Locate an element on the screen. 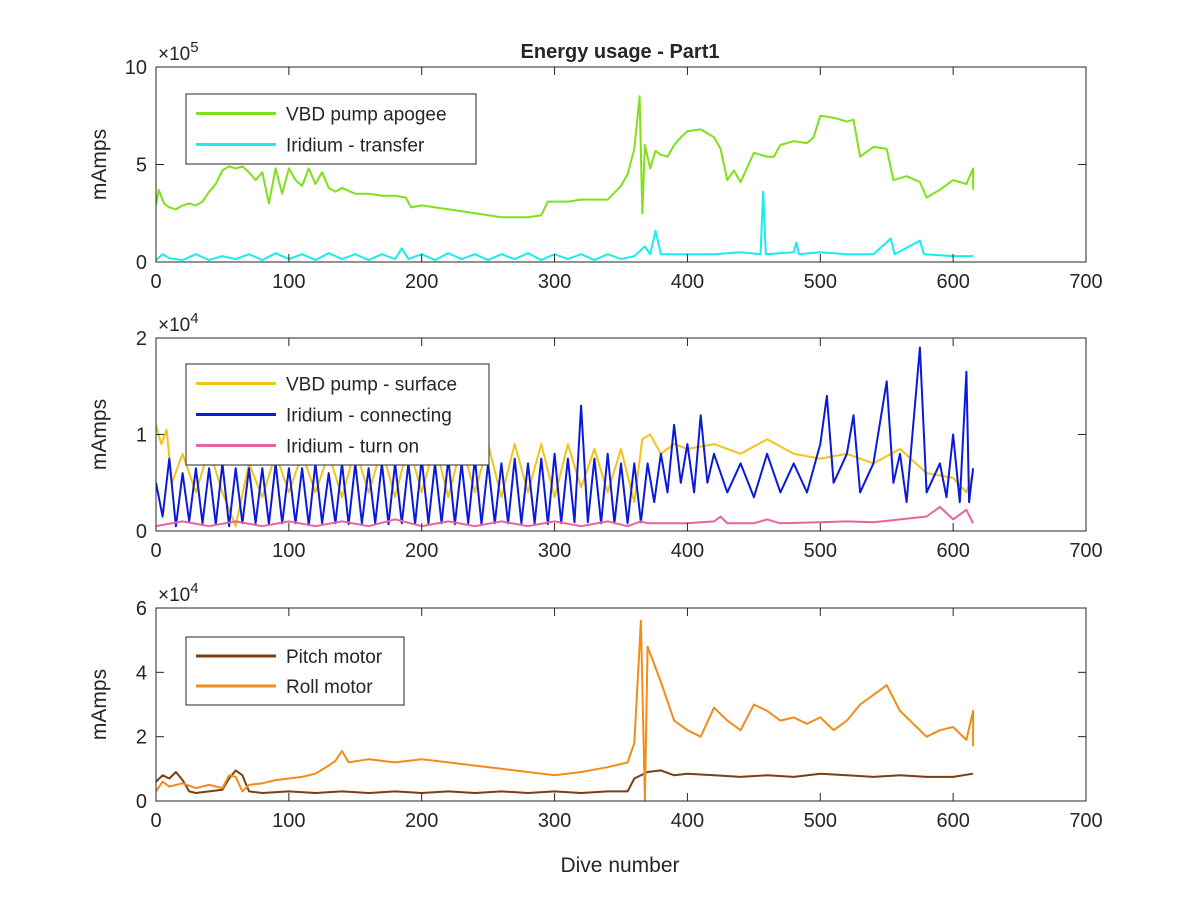  legend: Pitch motor Roll motor is located at coordinates (295, 671).